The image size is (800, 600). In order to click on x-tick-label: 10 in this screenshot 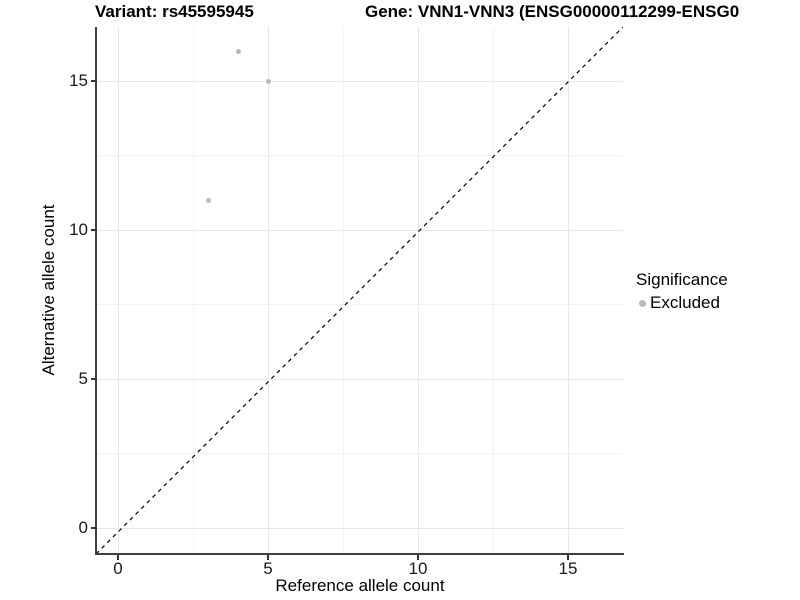, I will do `click(418, 568)`.